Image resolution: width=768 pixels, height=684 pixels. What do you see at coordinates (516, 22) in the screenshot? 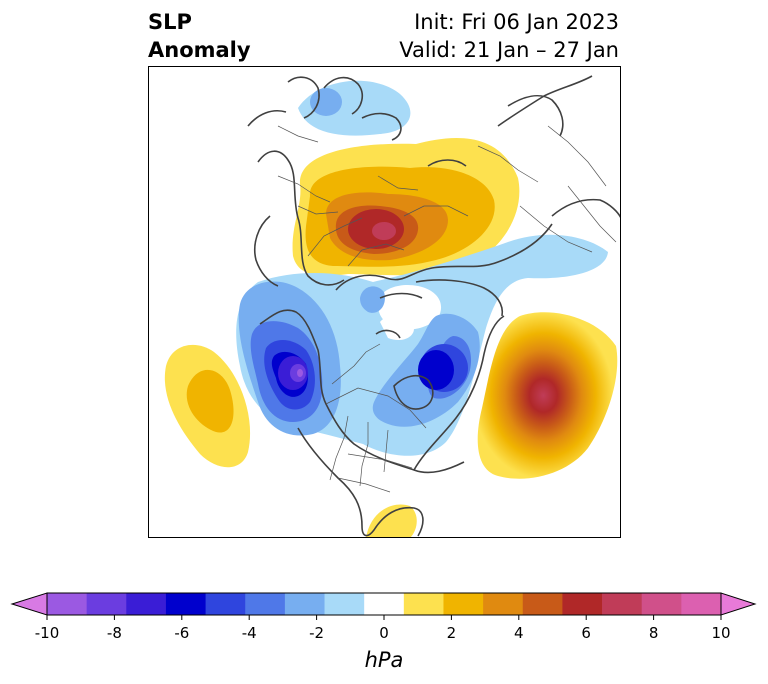
I see `init-date: Init: Fri 06 Jan 2023` at bounding box center [516, 22].